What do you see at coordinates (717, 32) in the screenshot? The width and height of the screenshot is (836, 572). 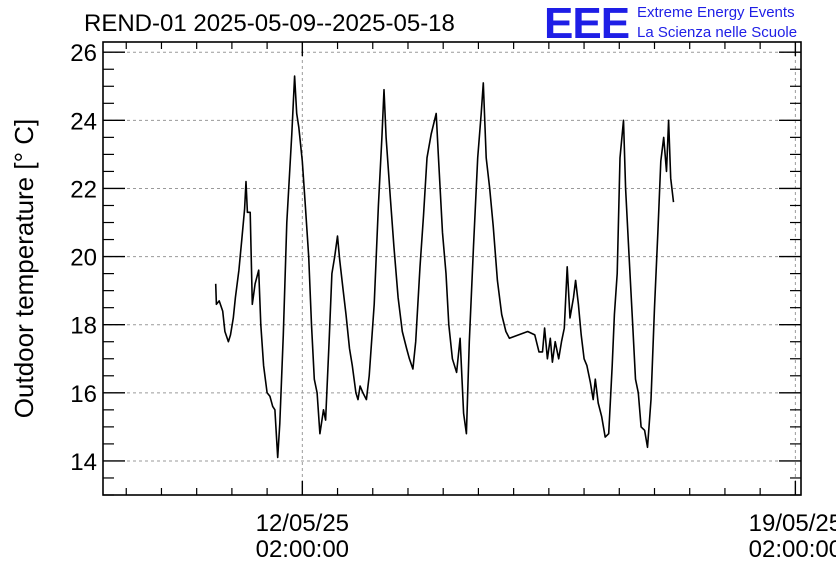 I see `logo-caption-line2: La Scienza nelle Scuole` at bounding box center [717, 32].